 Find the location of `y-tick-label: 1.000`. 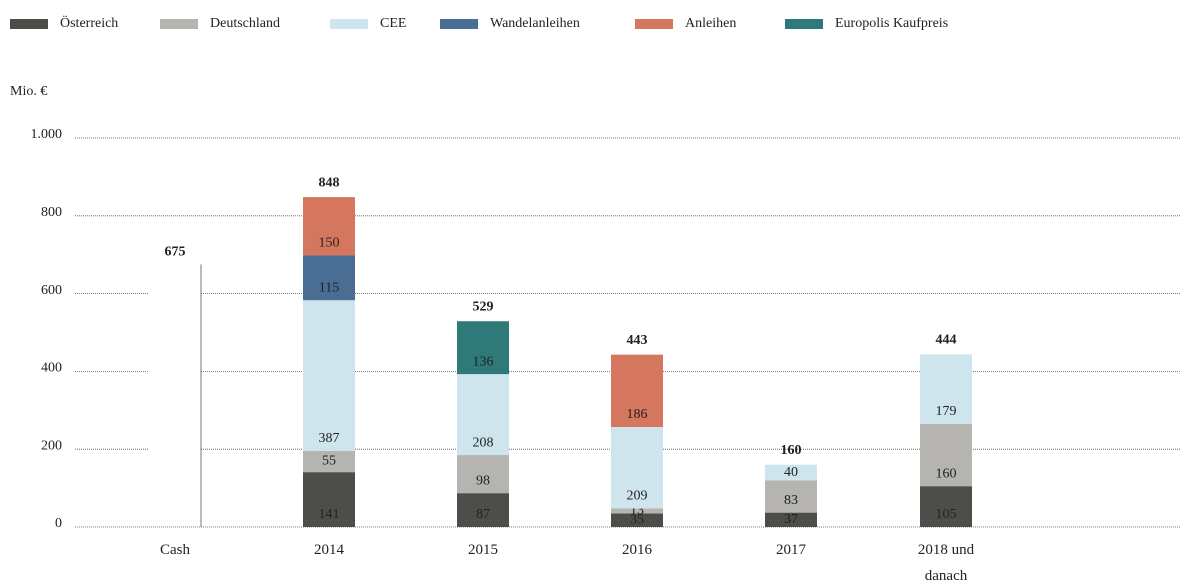

y-tick-label: 1.000 is located at coordinates (47, 134).